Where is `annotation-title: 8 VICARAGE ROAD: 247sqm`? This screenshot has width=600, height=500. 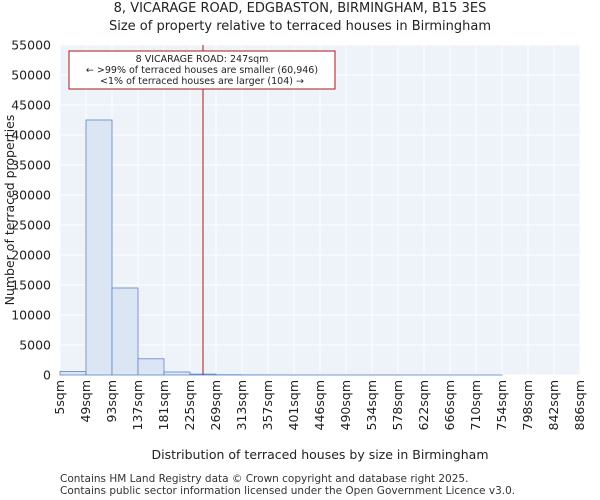
annotation-title: 8 VICARAGE ROAD: 247sqm is located at coordinates (202, 59).